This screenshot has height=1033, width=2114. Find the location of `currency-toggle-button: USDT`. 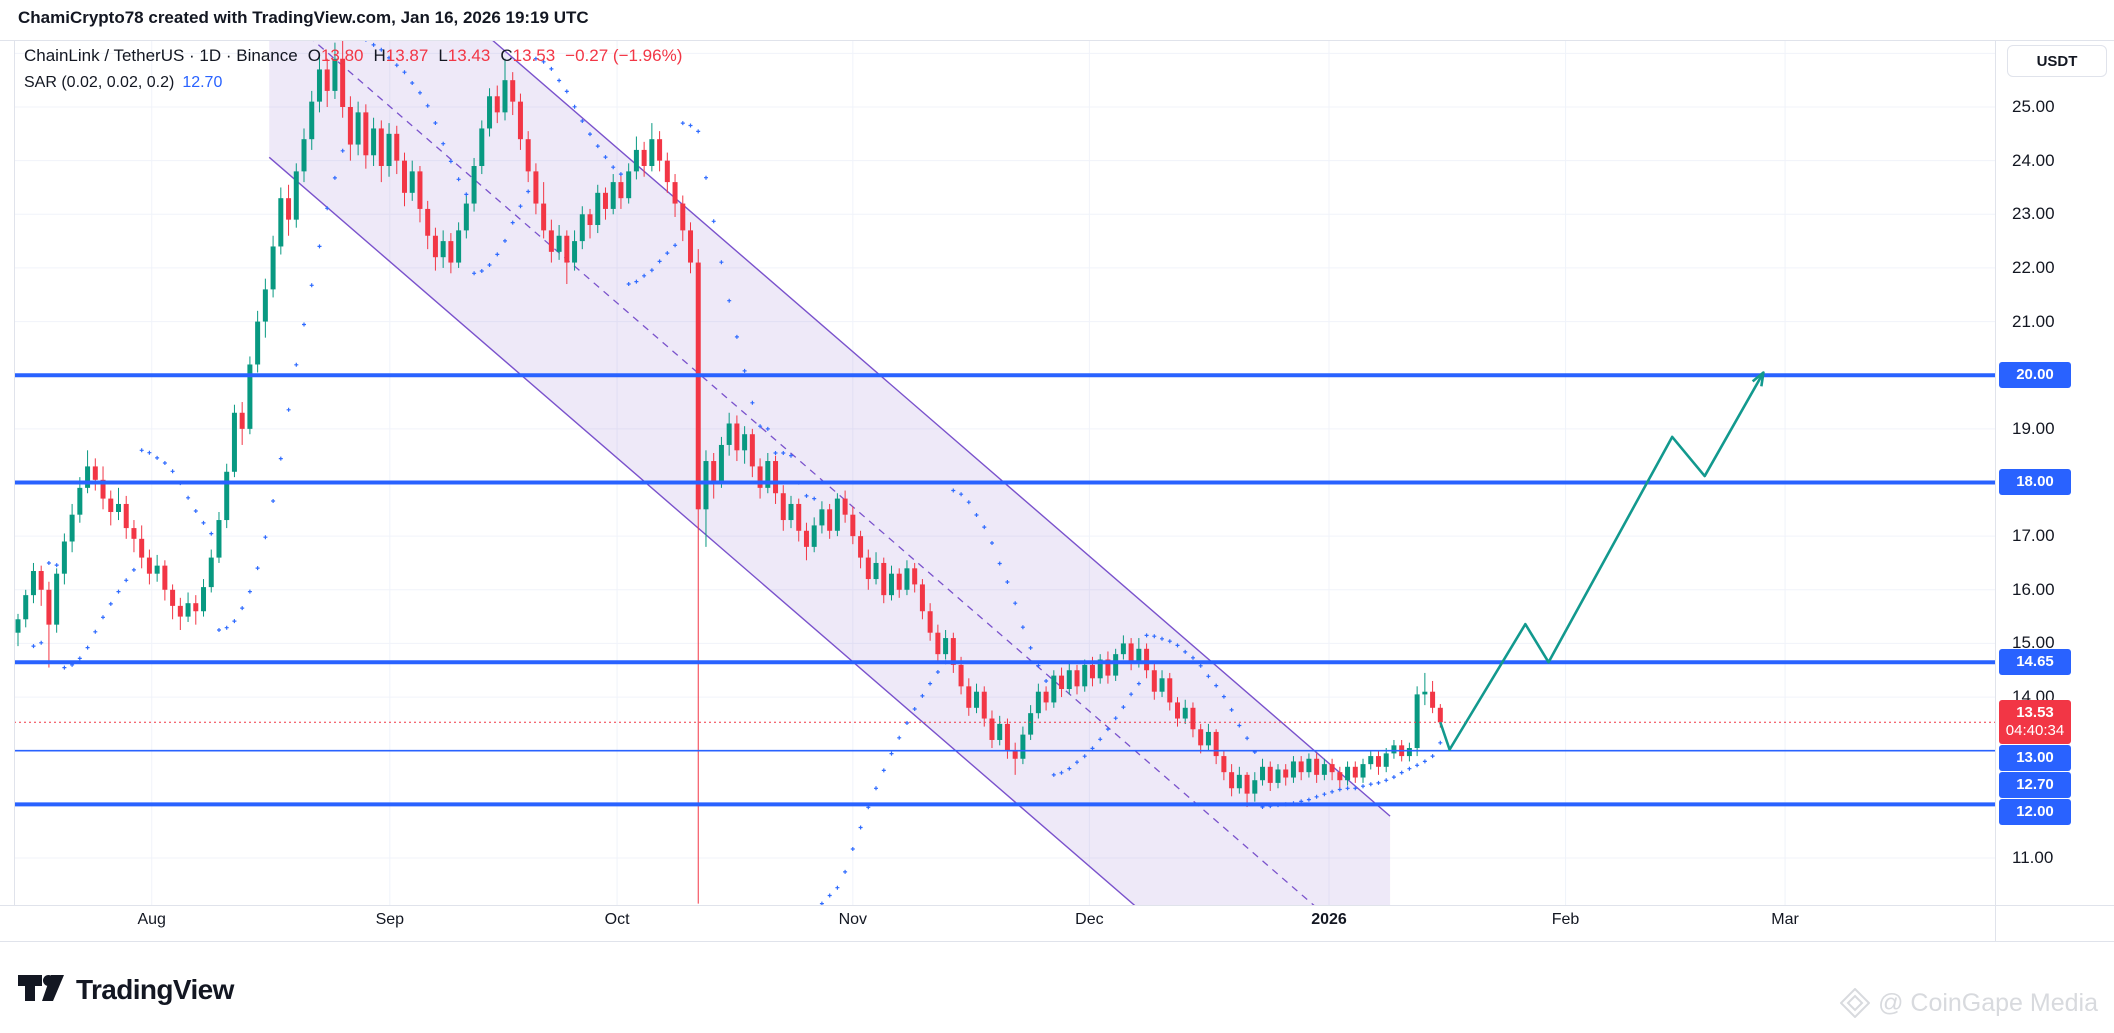

currency-toggle-button: USDT is located at coordinates (2057, 61).